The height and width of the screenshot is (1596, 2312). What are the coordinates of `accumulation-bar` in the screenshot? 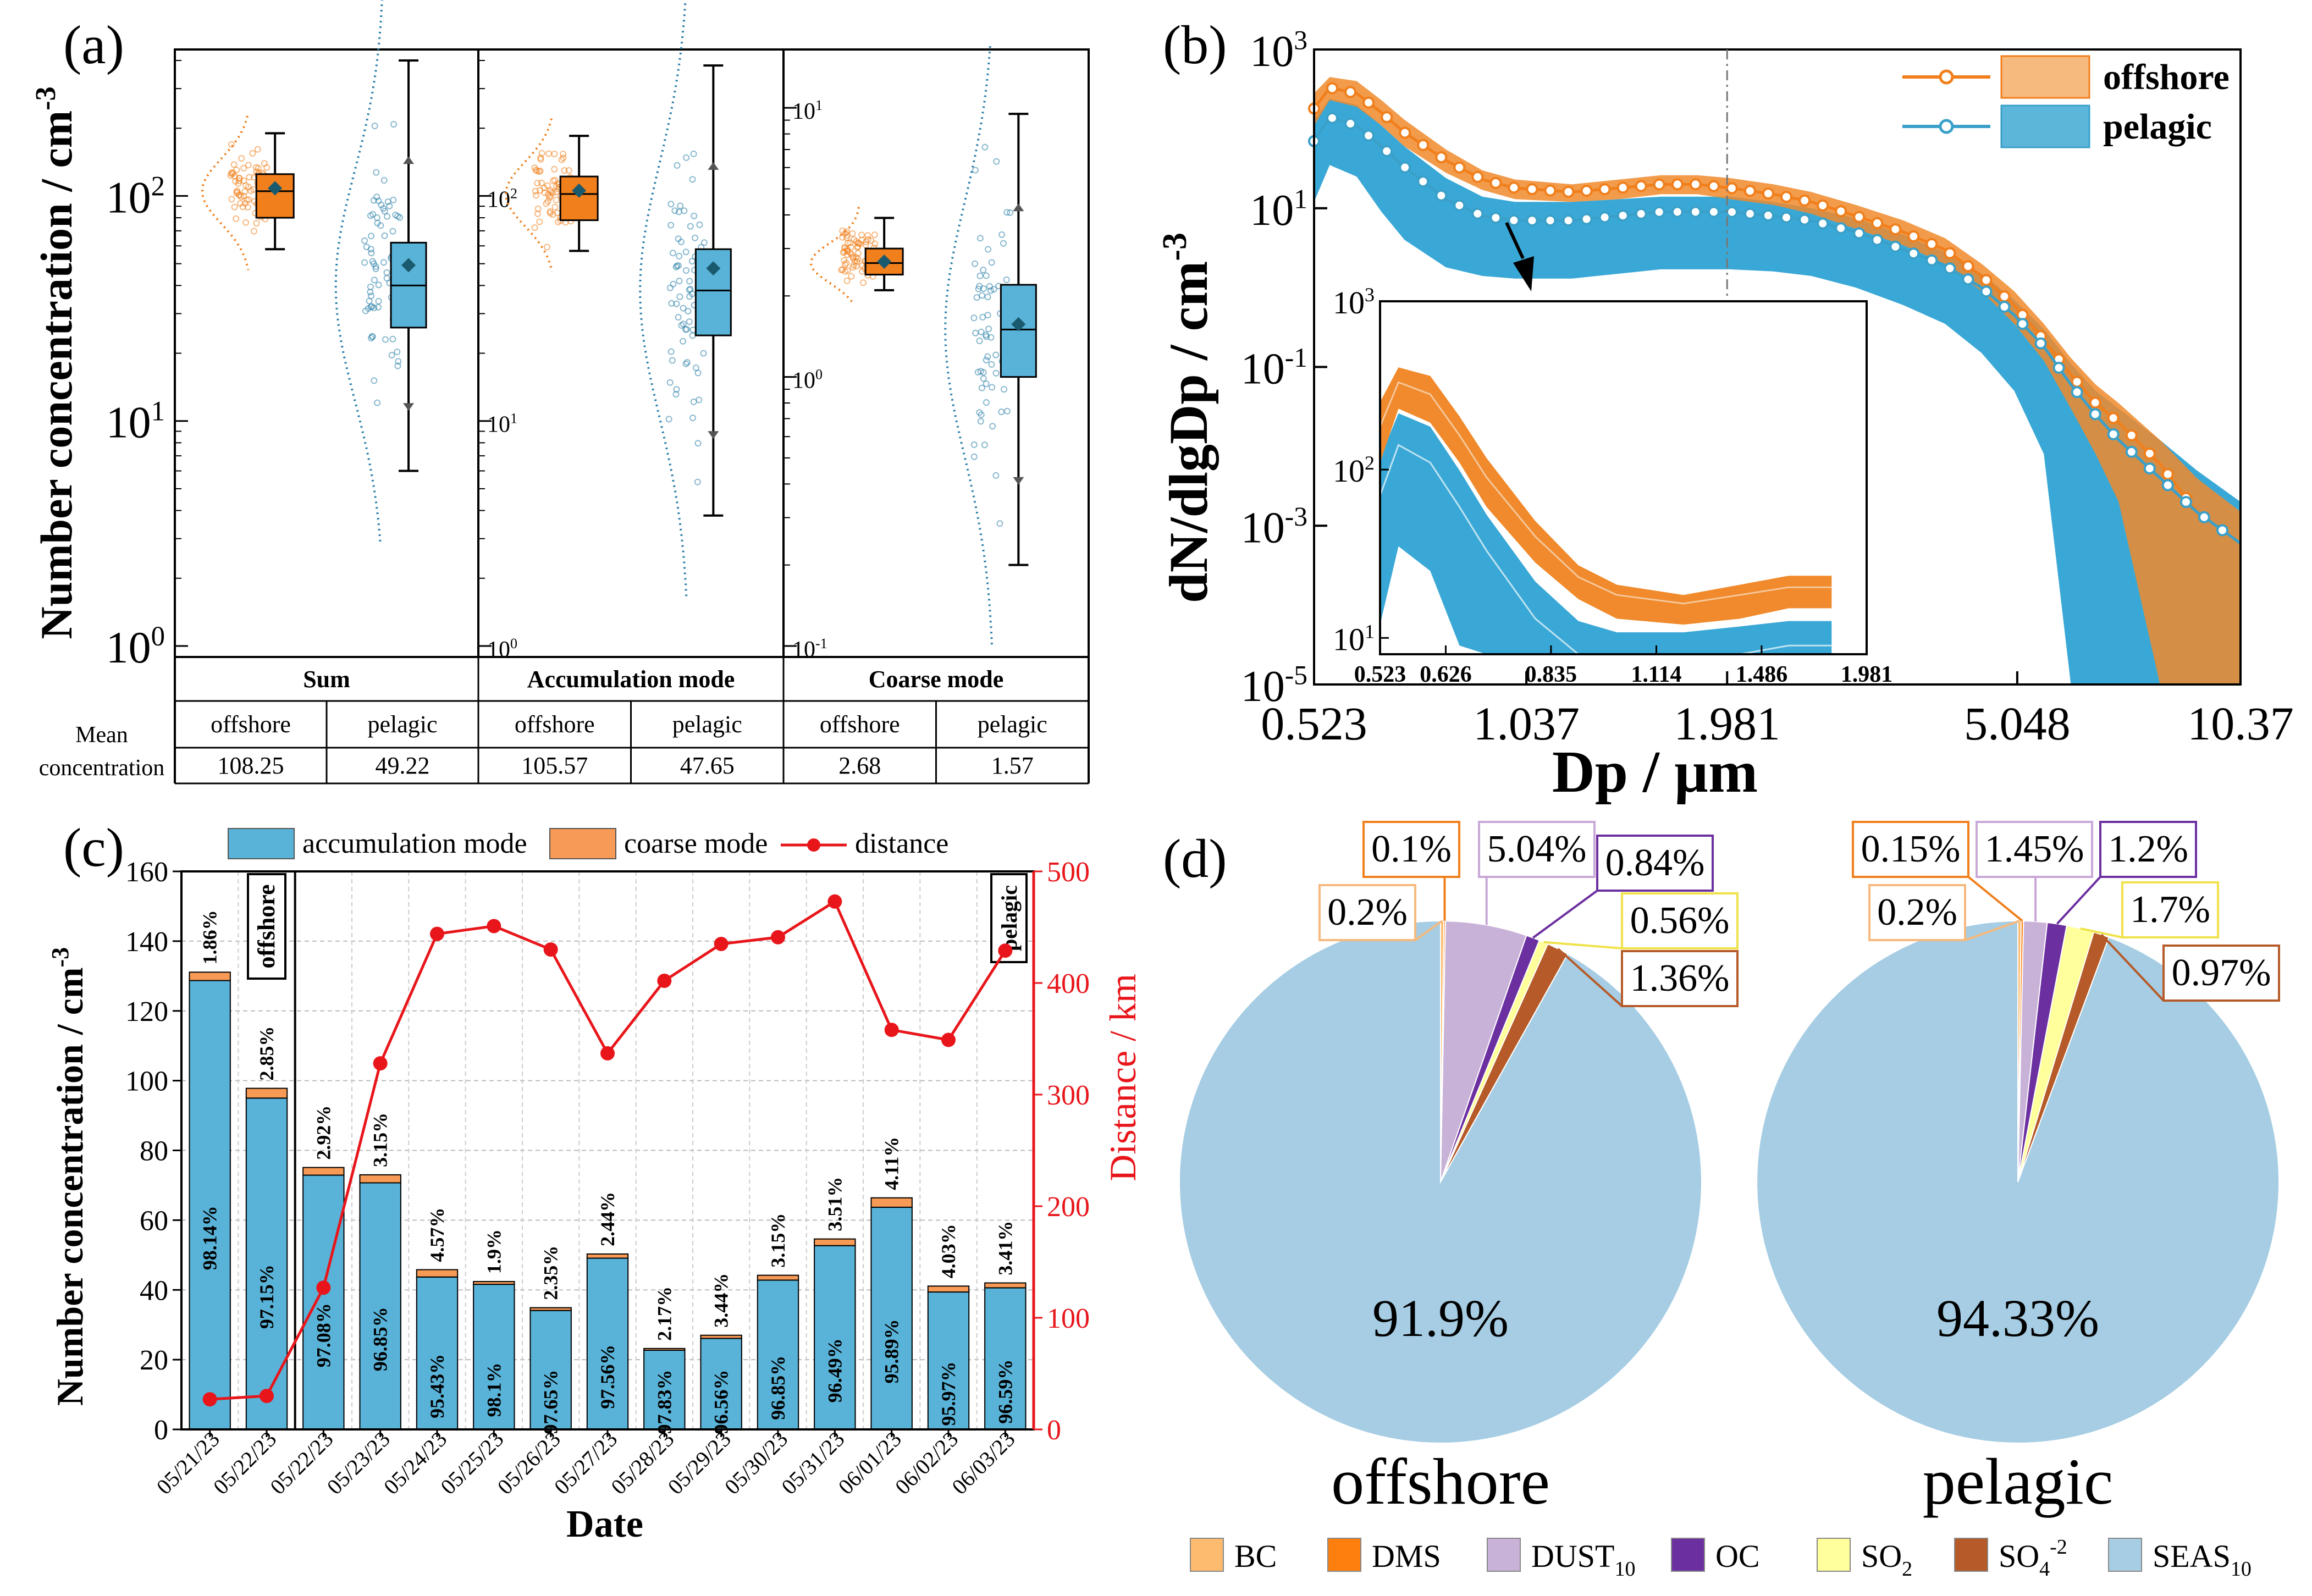 It's located at (324, 1302).